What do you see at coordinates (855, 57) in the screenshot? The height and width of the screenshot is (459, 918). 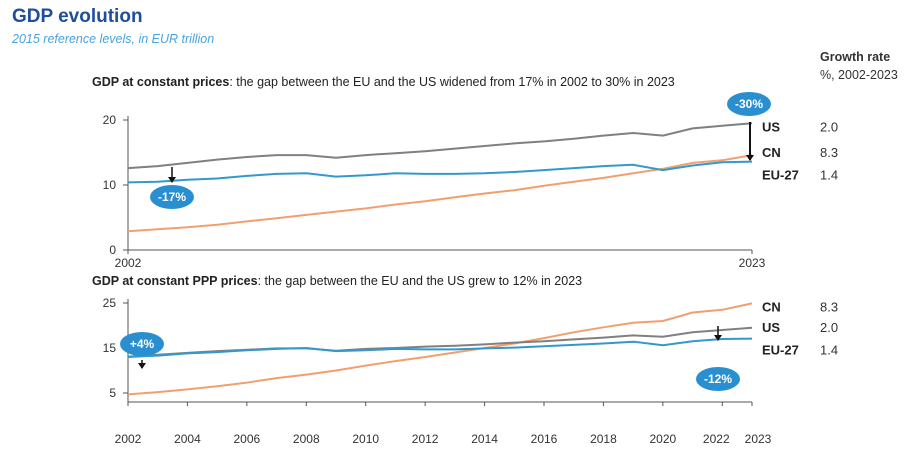 I see `growth-rate-label: Growth rate` at bounding box center [855, 57].